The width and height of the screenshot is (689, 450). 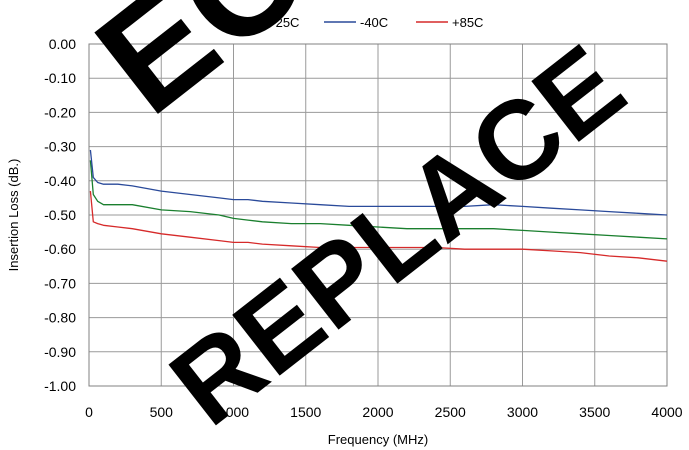 I want to click on y-tick-label: -0.20, so click(x=60, y=112).